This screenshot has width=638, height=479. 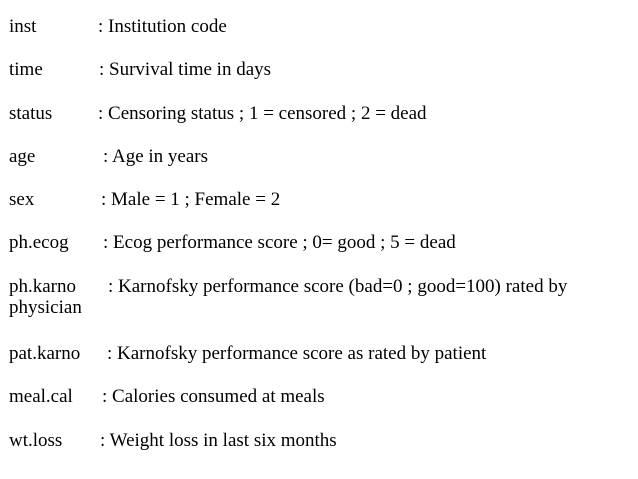 What do you see at coordinates (36, 440) in the screenshot?
I see `variable-name: wt.loss` at bounding box center [36, 440].